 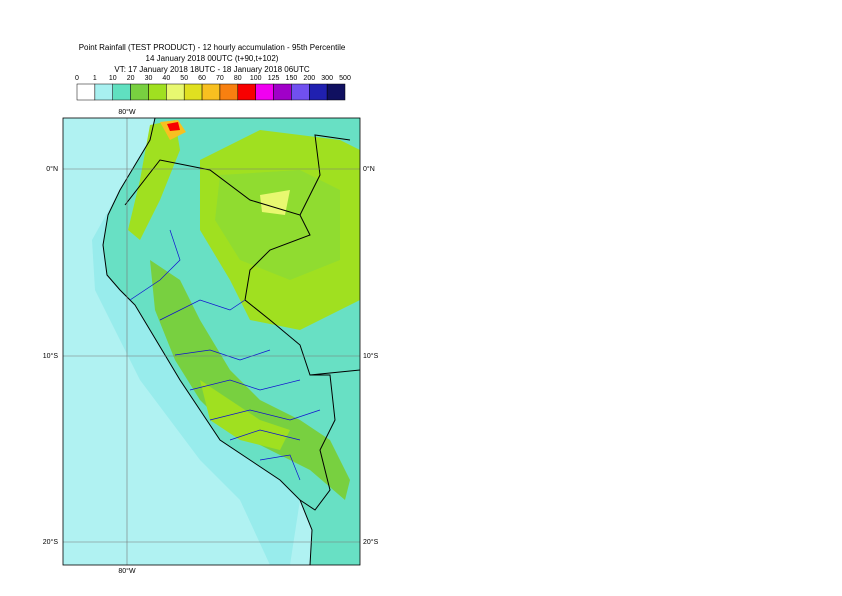 What do you see at coordinates (256, 78) in the screenshot?
I see `legend-label: 100` at bounding box center [256, 78].